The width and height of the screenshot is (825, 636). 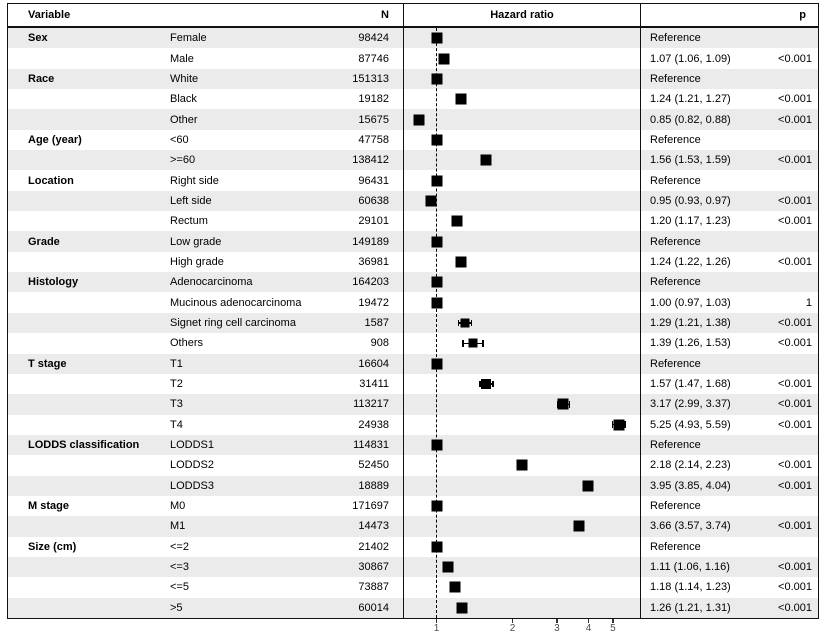 I want to click on table-row: M1 14473 3.66 (3.57, 3.74) <0.001, so click(x=413, y=526).